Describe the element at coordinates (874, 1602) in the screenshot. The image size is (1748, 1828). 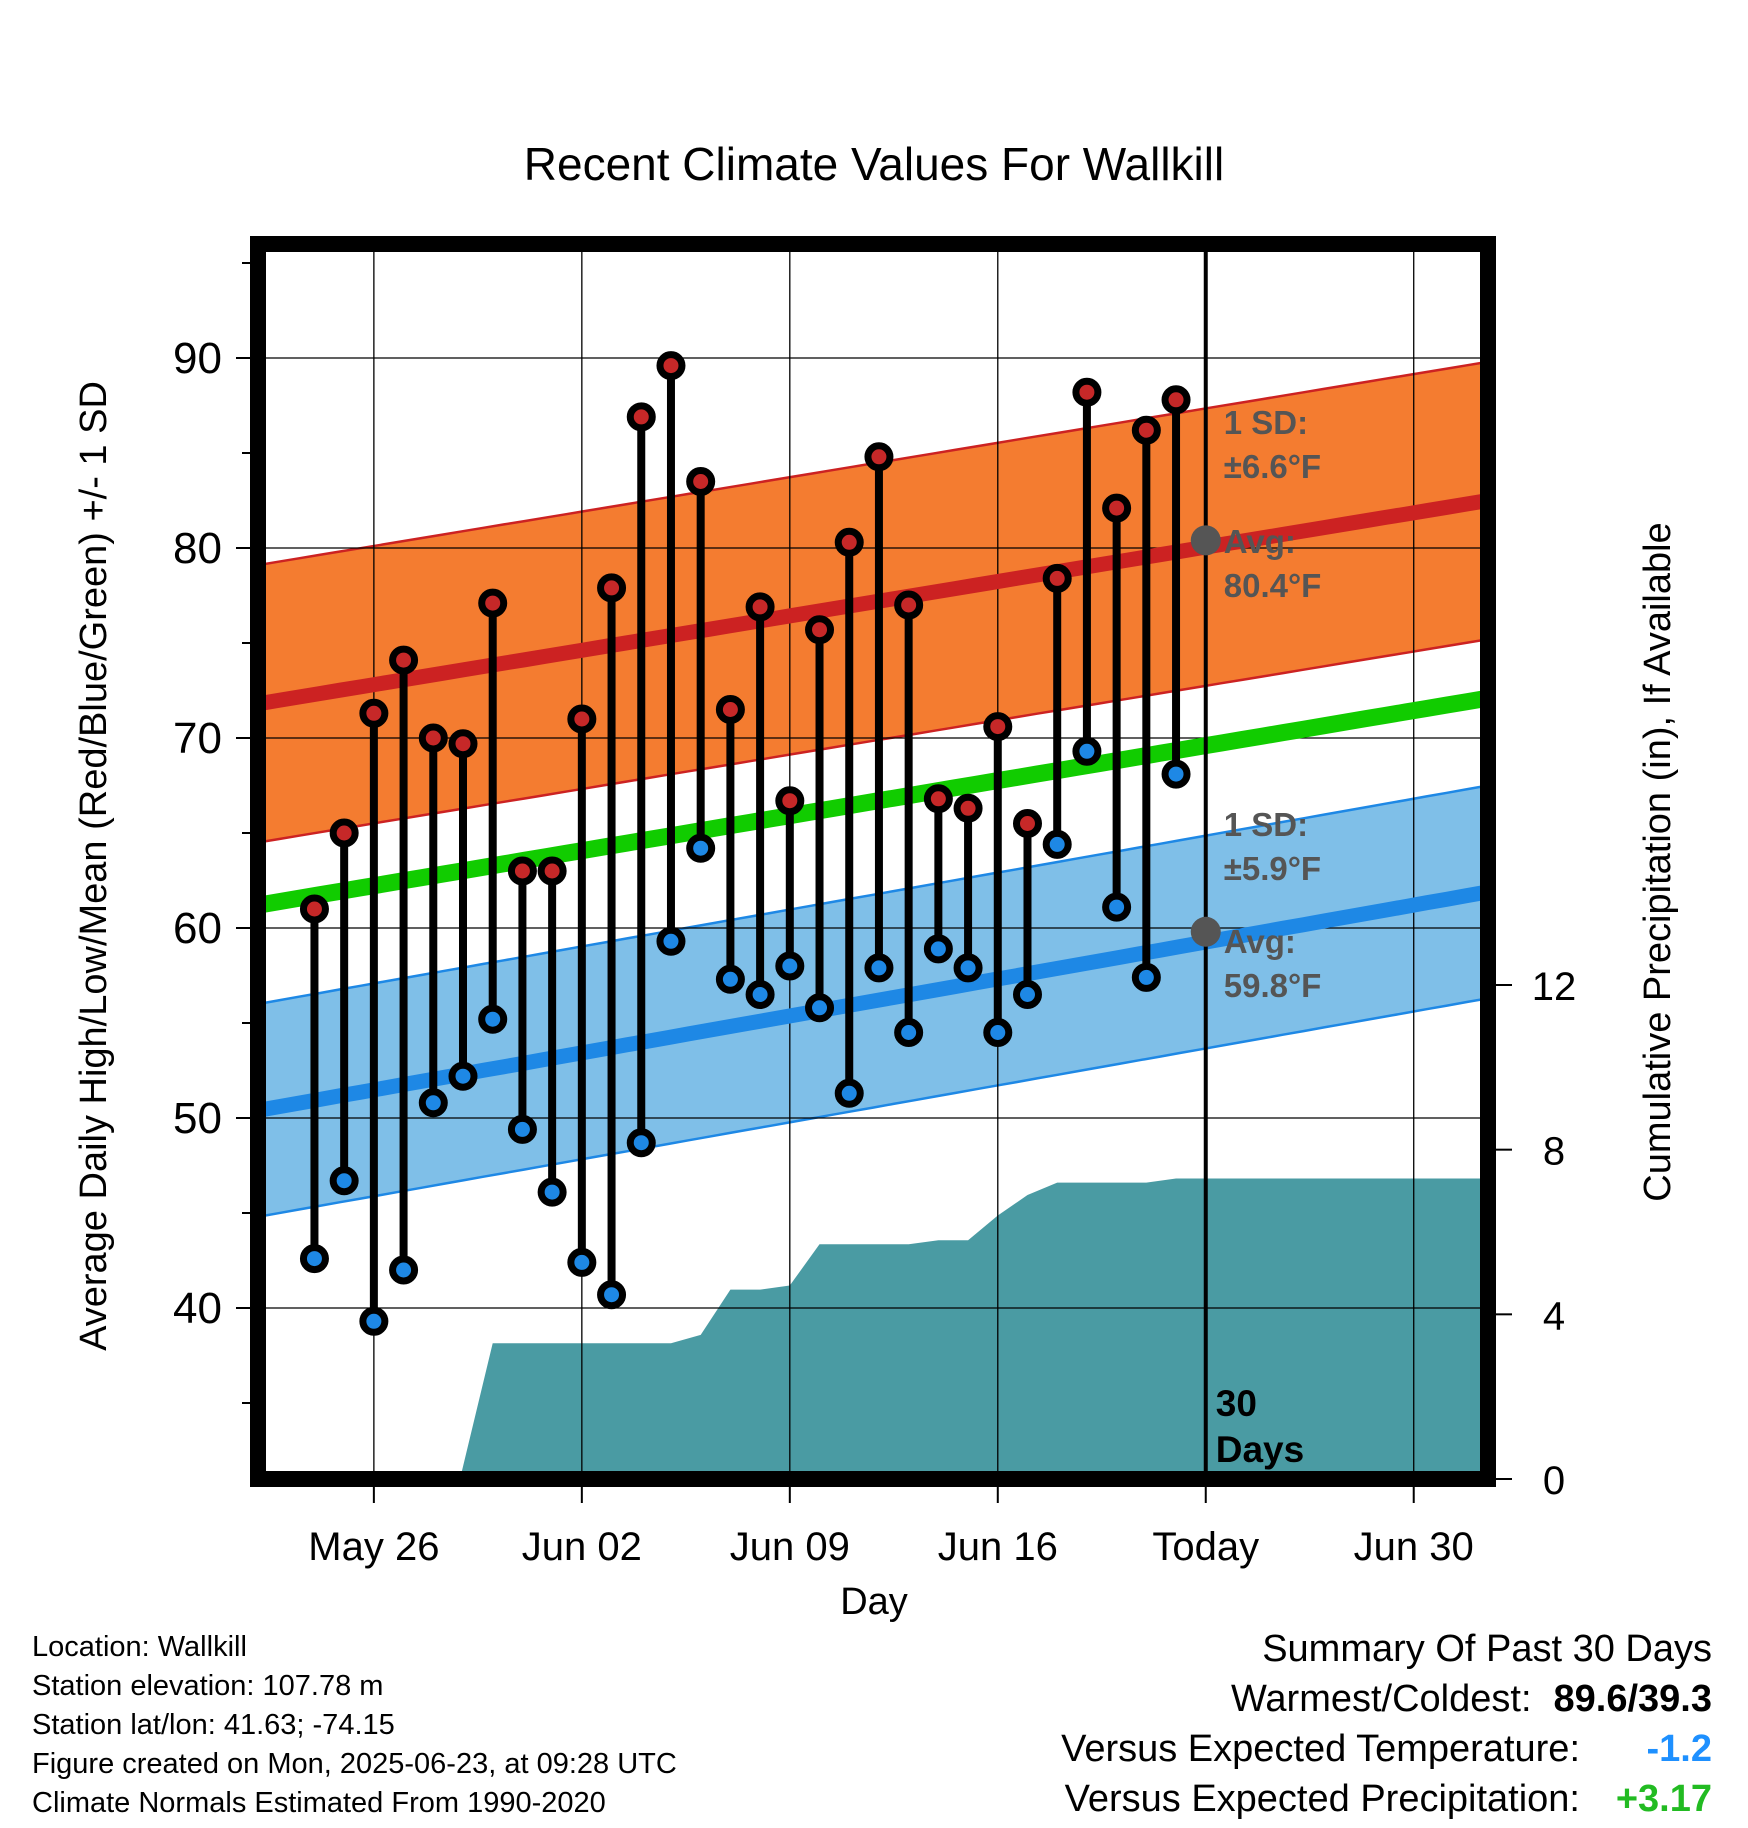
I see `x-axis-label: Day` at that location.